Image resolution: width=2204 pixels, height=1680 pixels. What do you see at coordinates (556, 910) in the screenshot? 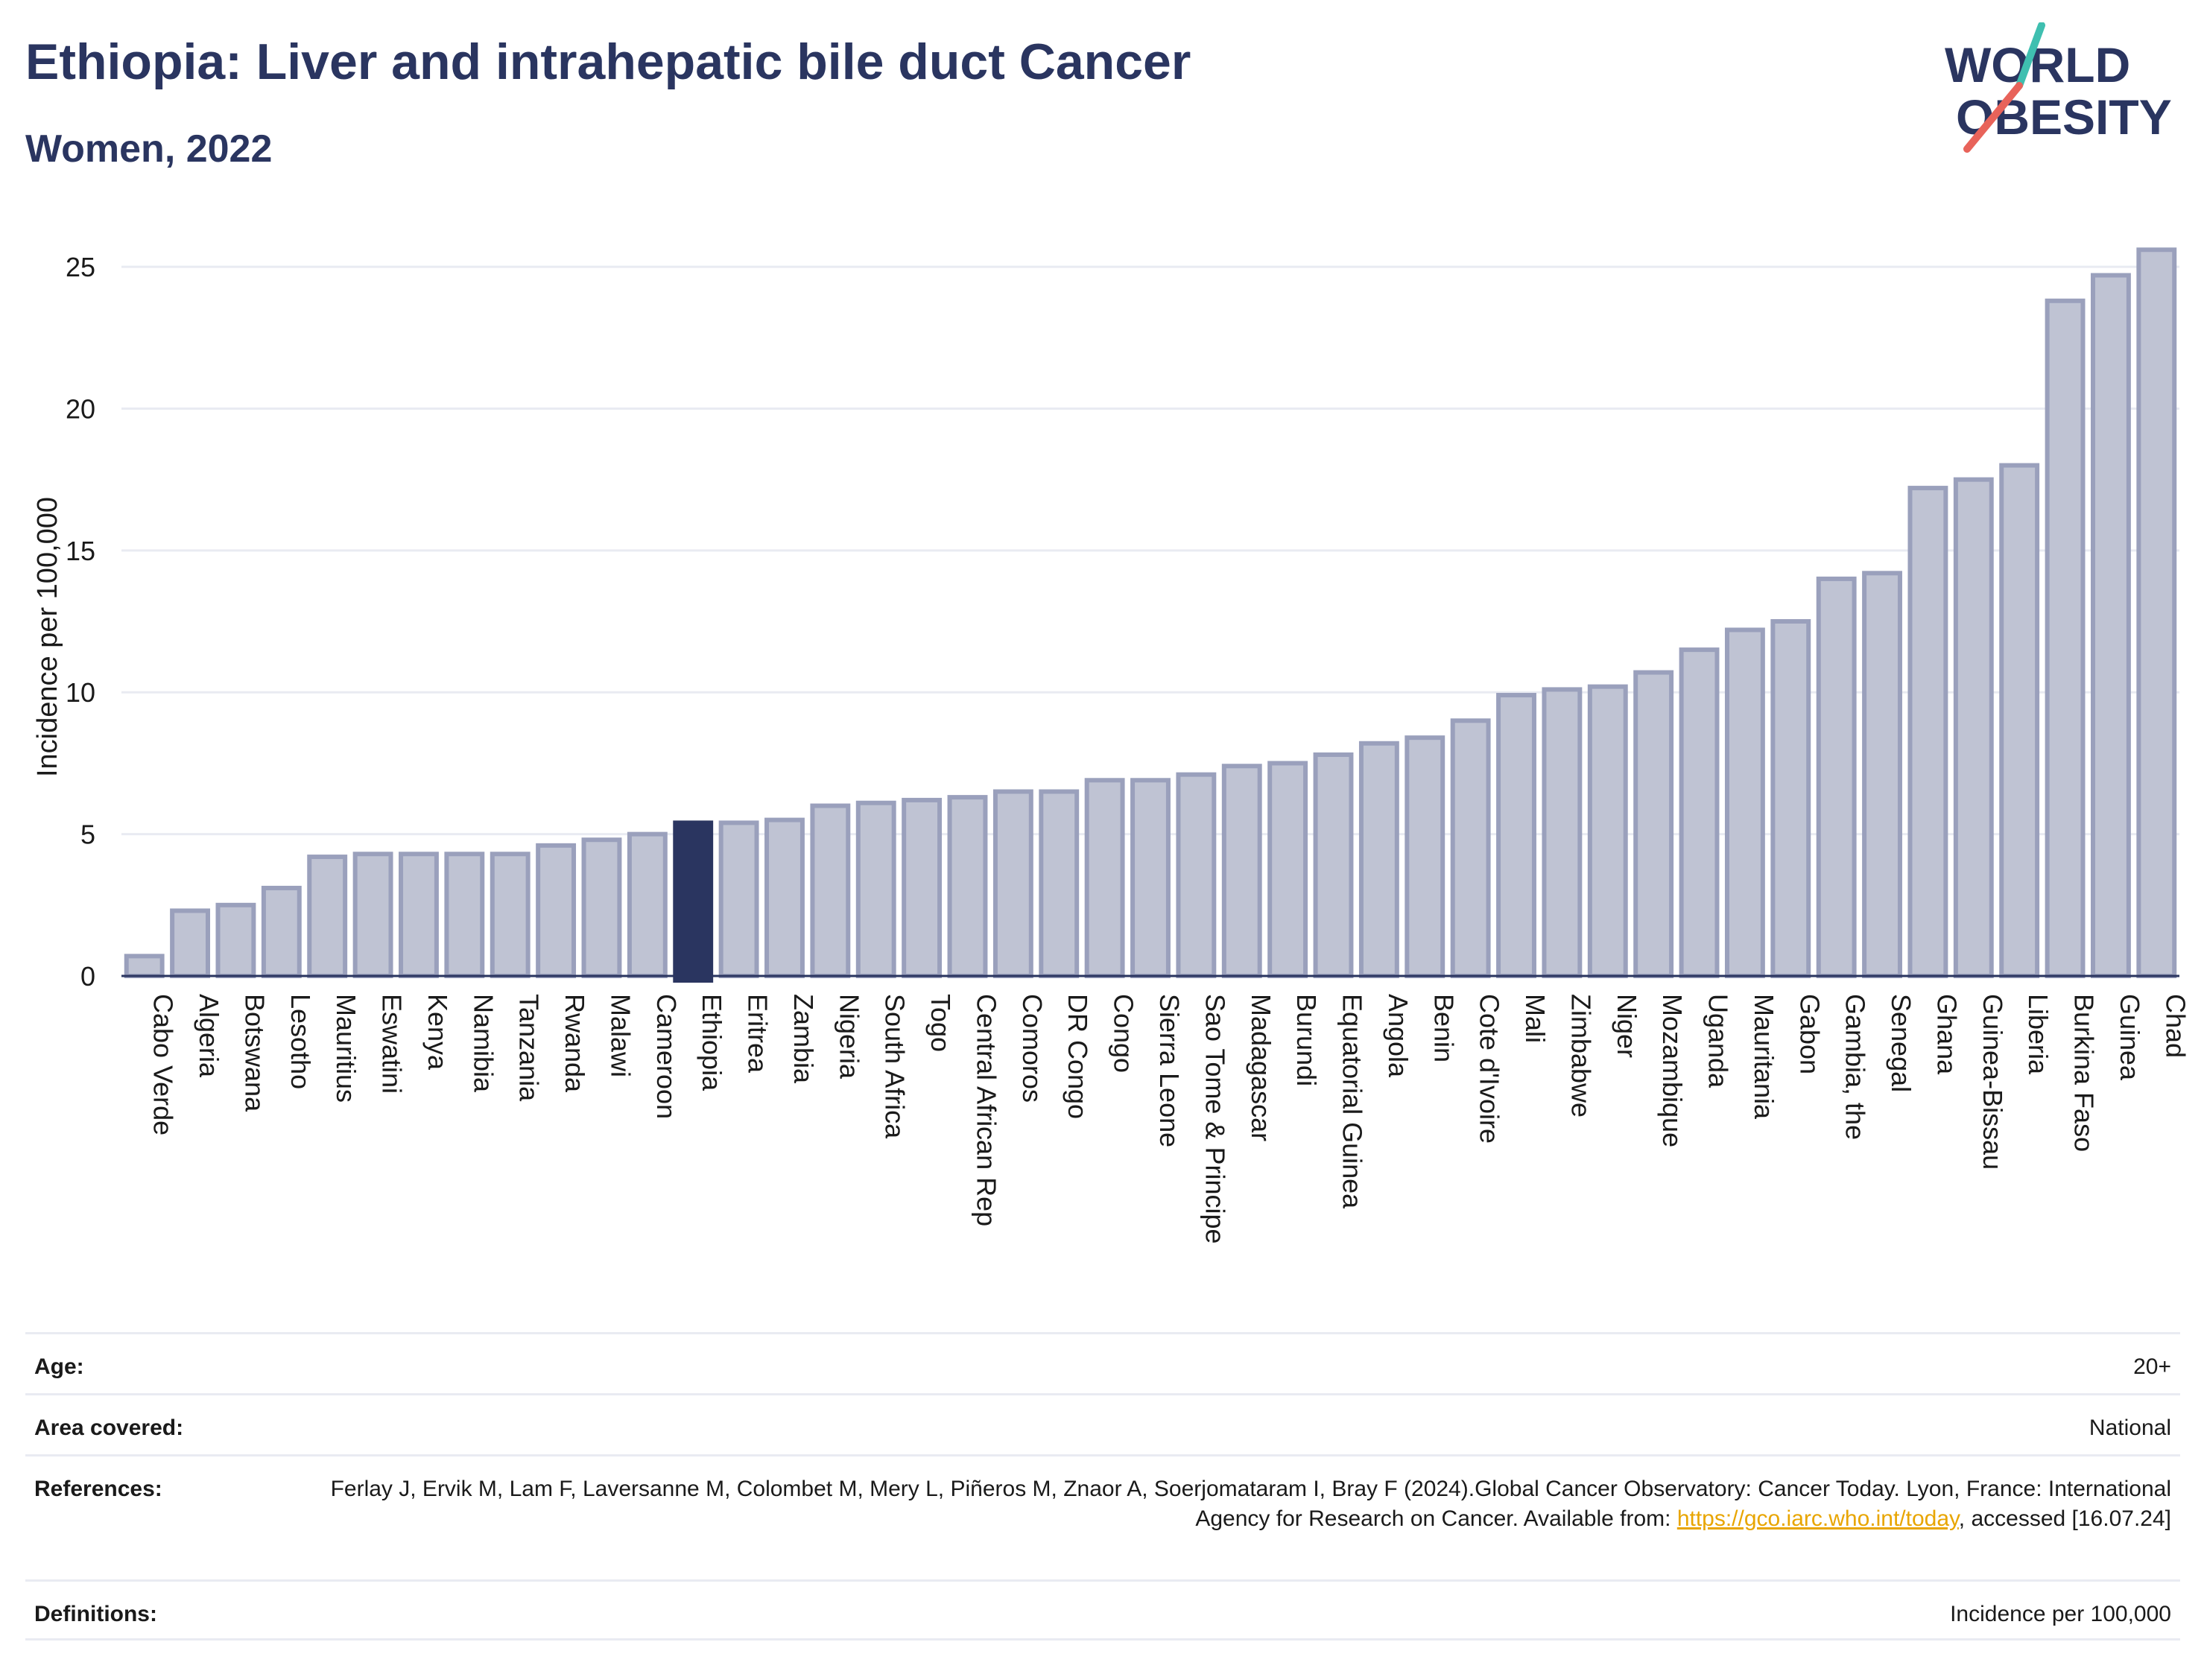
I see `bar-rwanda` at bounding box center [556, 910].